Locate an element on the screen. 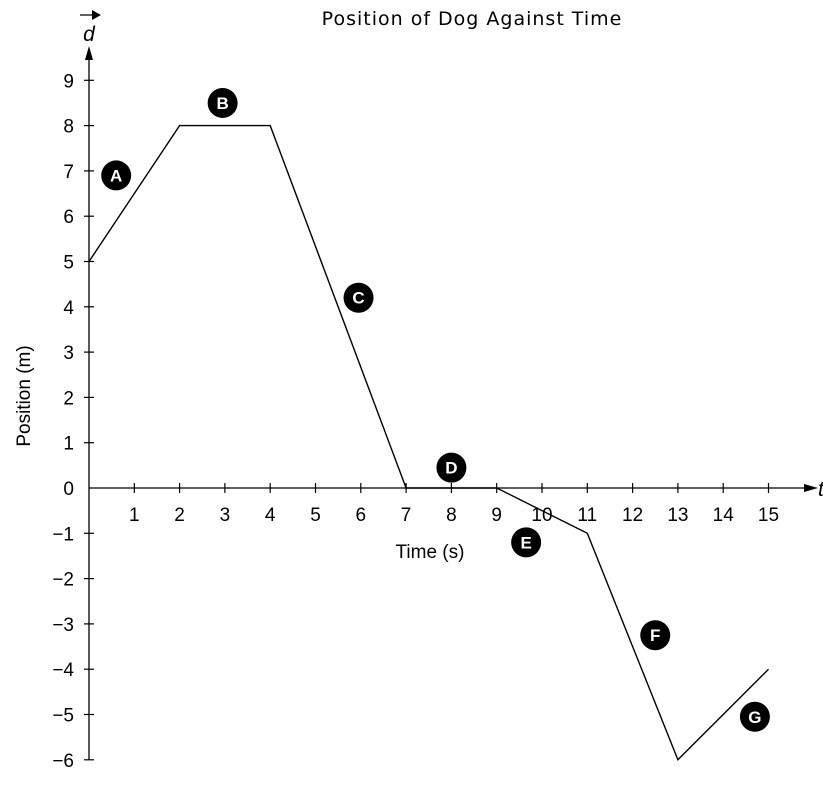  x-ticks: 1 2 3 4 5 6 7 8 9 10 11 12 13 14 15 is located at coordinates (454, 504).